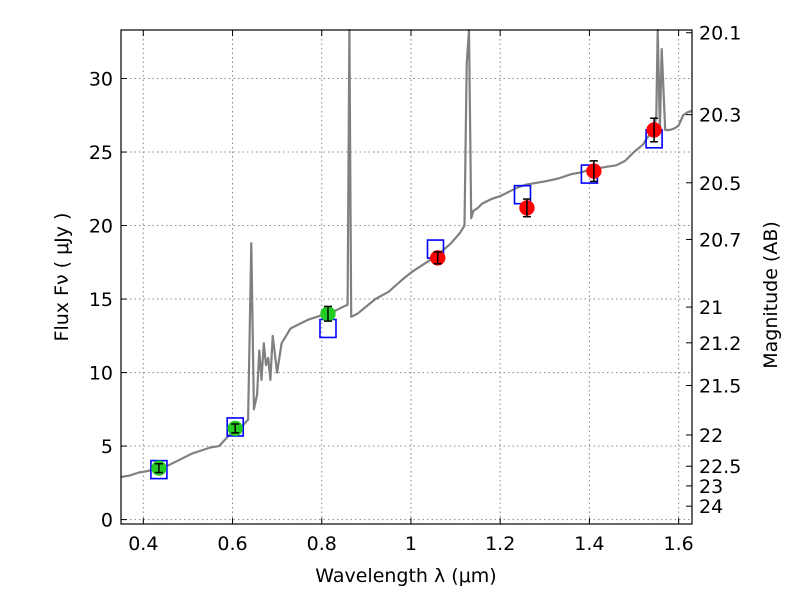 Image resolution: width=800 pixels, height=600 pixels. Describe the element at coordinates (720, 240) in the screenshot. I see `magnitude-tick-label: 20.7` at that location.